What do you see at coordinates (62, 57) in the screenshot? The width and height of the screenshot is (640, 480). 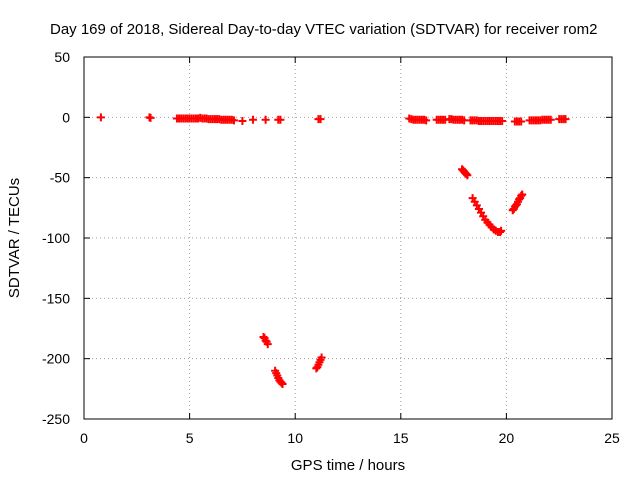 I see `y-tick-label: 50` at bounding box center [62, 57].